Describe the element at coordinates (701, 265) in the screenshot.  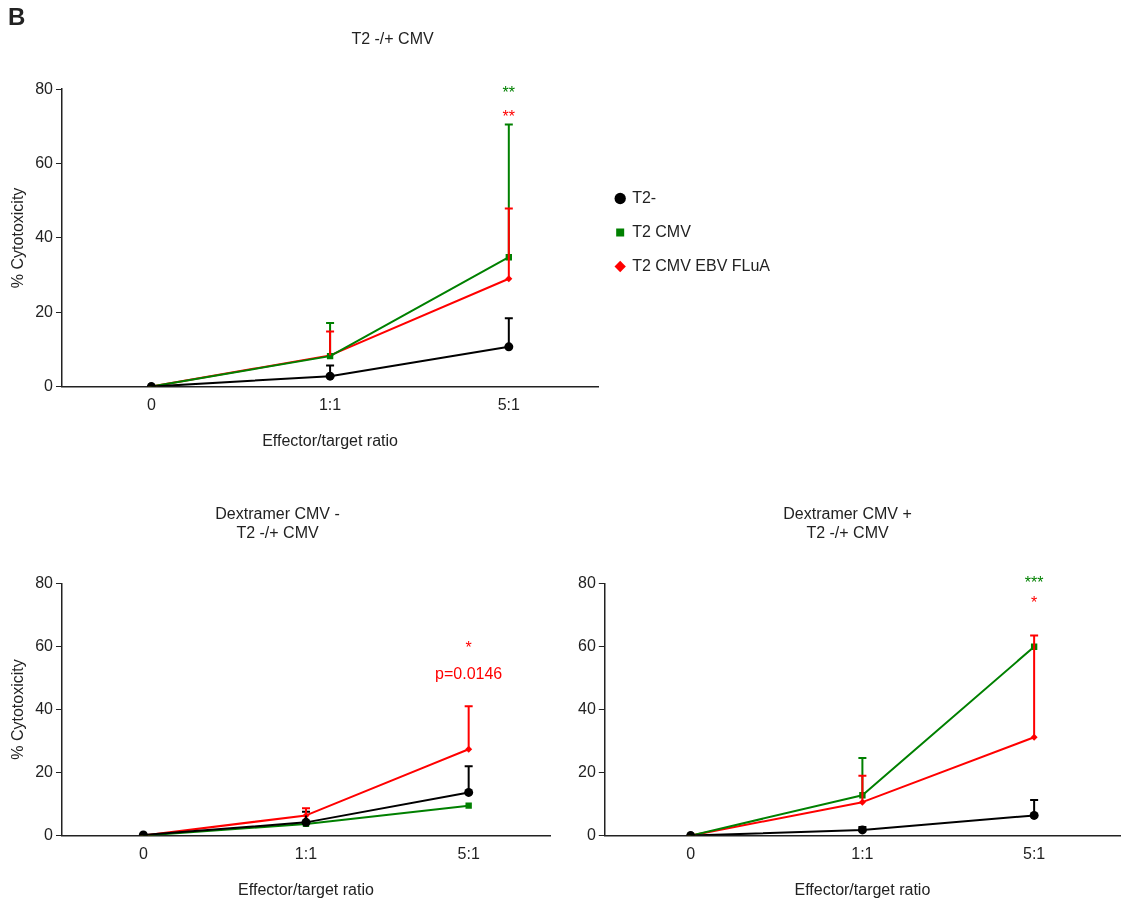
I see `legend-label: T2 CMV EBV FLuA` at that location.